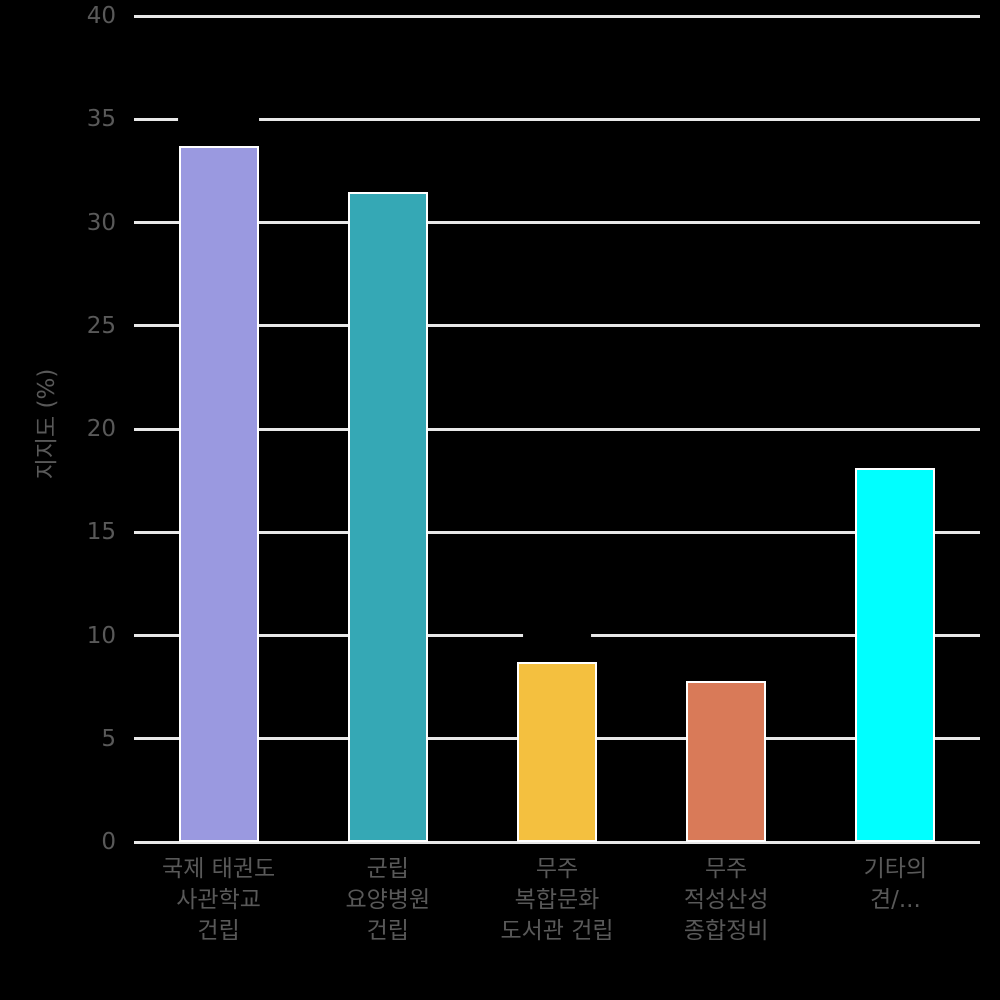 This screenshot has height=1000, width=1000. What do you see at coordinates (218, 127) in the screenshot?
I see `bar-value-label: 33.7%` at bounding box center [218, 127].